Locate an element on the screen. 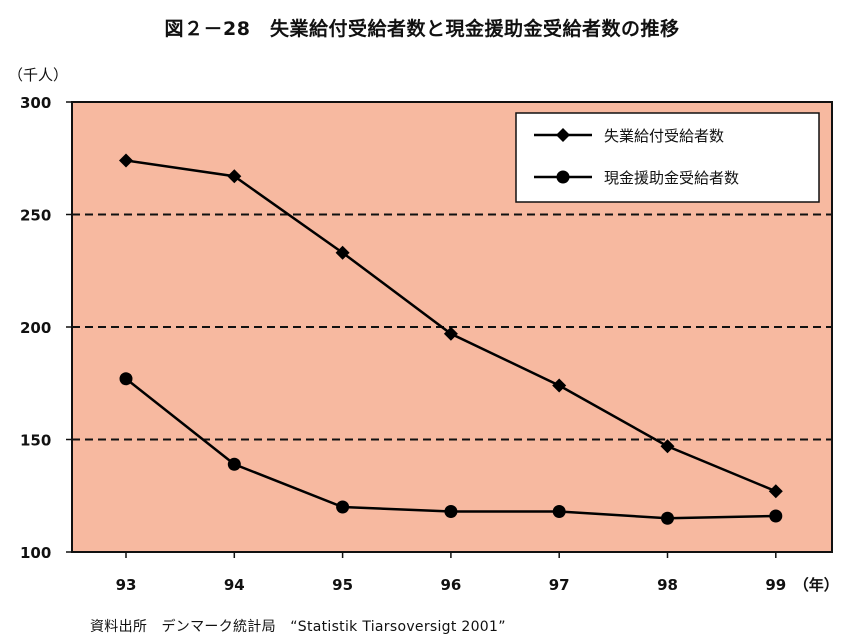  legend-label: 現金援助金受給者数 is located at coordinates (671, 178).